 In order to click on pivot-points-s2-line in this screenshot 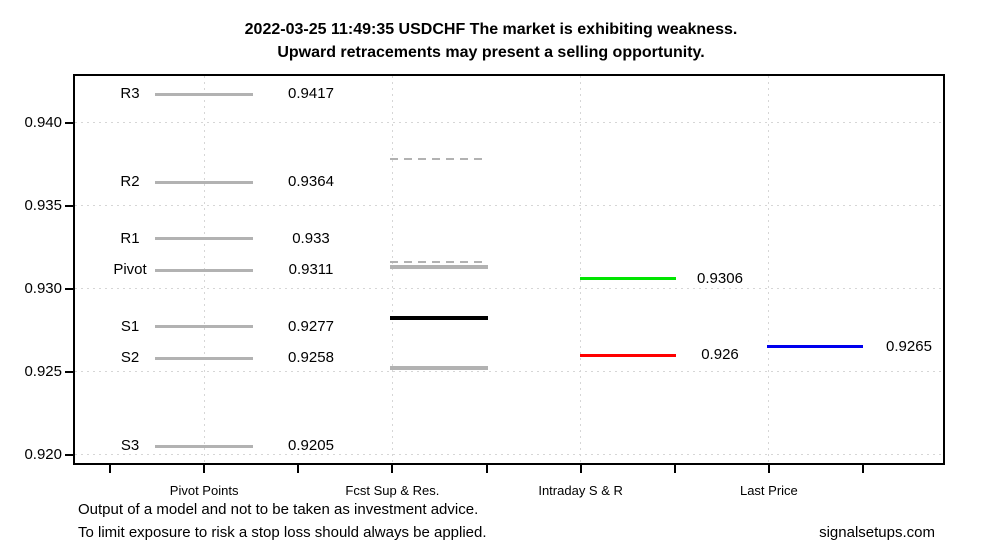, I will do `click(204, 358)`.